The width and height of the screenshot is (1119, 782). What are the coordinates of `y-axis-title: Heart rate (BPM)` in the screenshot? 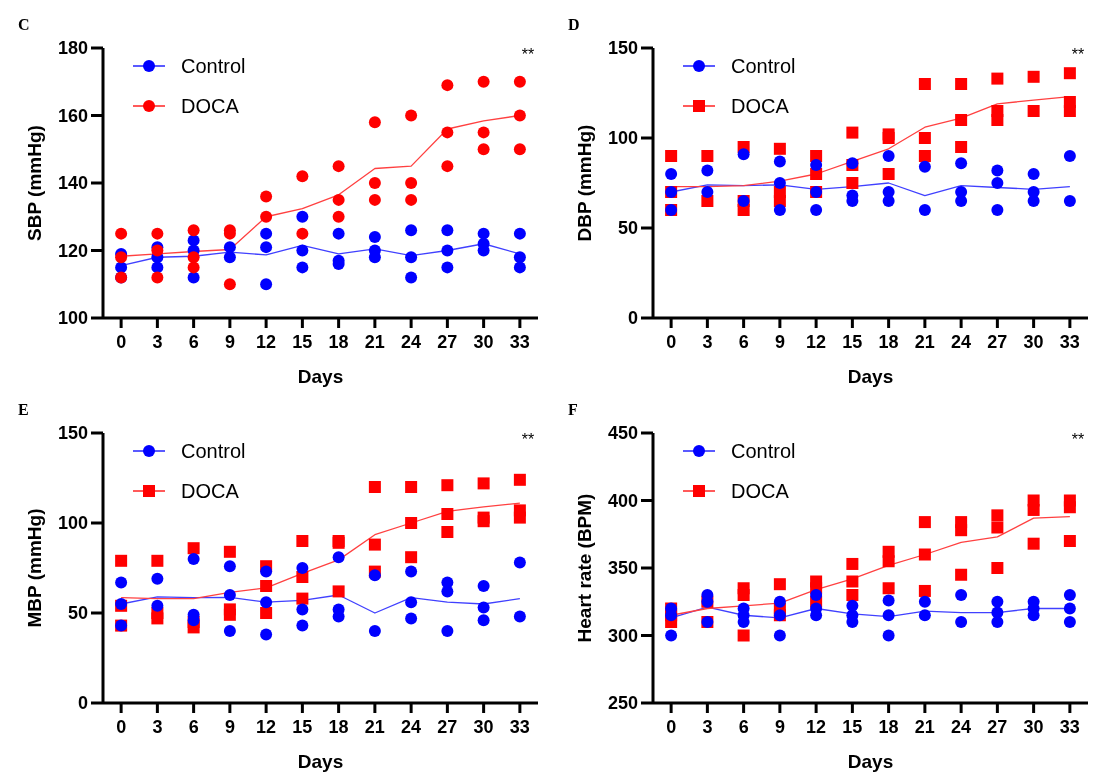 It's located at (584, 568).